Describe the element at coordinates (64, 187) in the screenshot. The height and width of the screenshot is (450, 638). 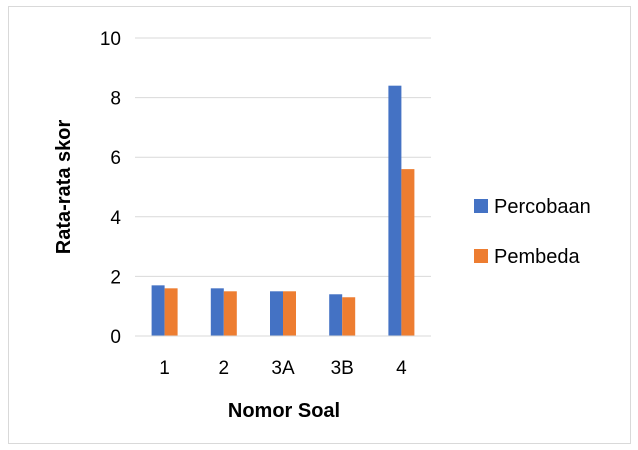
I see `y-axis-title: Rata-rata skor` at that location.